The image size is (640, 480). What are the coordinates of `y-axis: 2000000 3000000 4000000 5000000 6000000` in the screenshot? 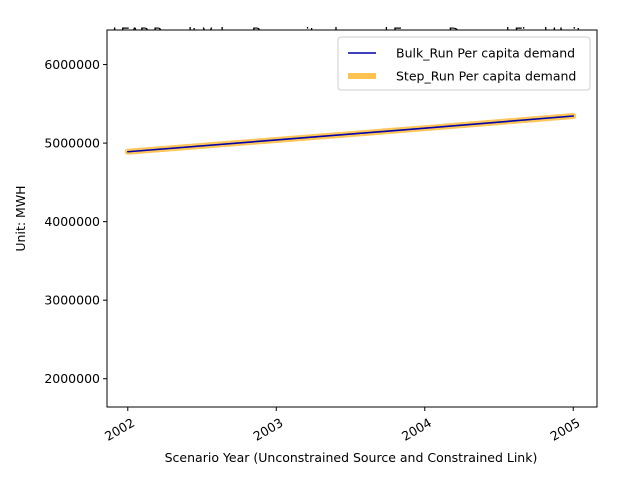 It's located at (75, 221).